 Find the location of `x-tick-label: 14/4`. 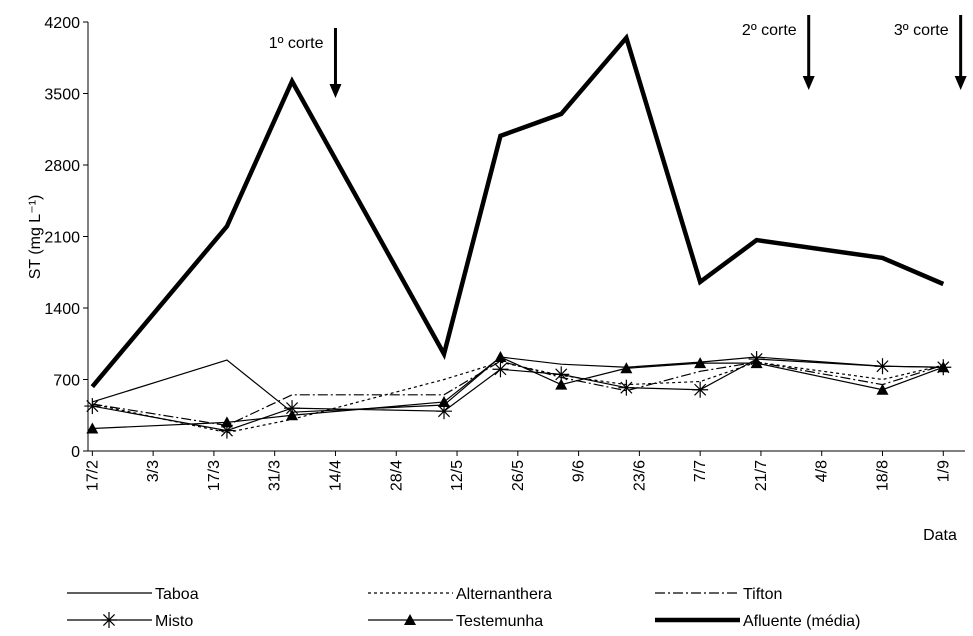

x-tick-label: 14/4 is located at coordinates (335, 475).